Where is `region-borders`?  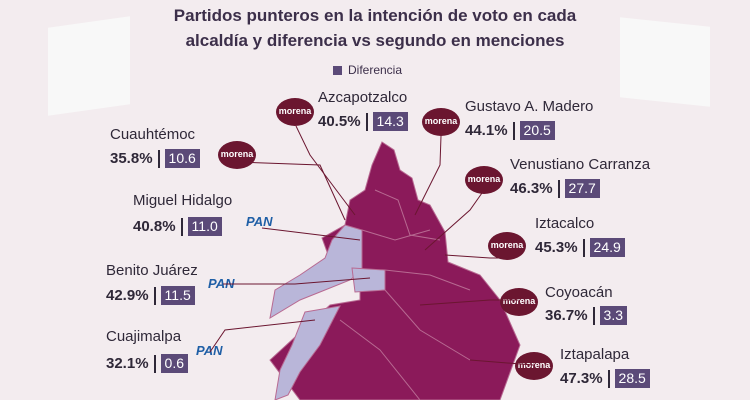 region-borders is located at coordinates (405, 294).